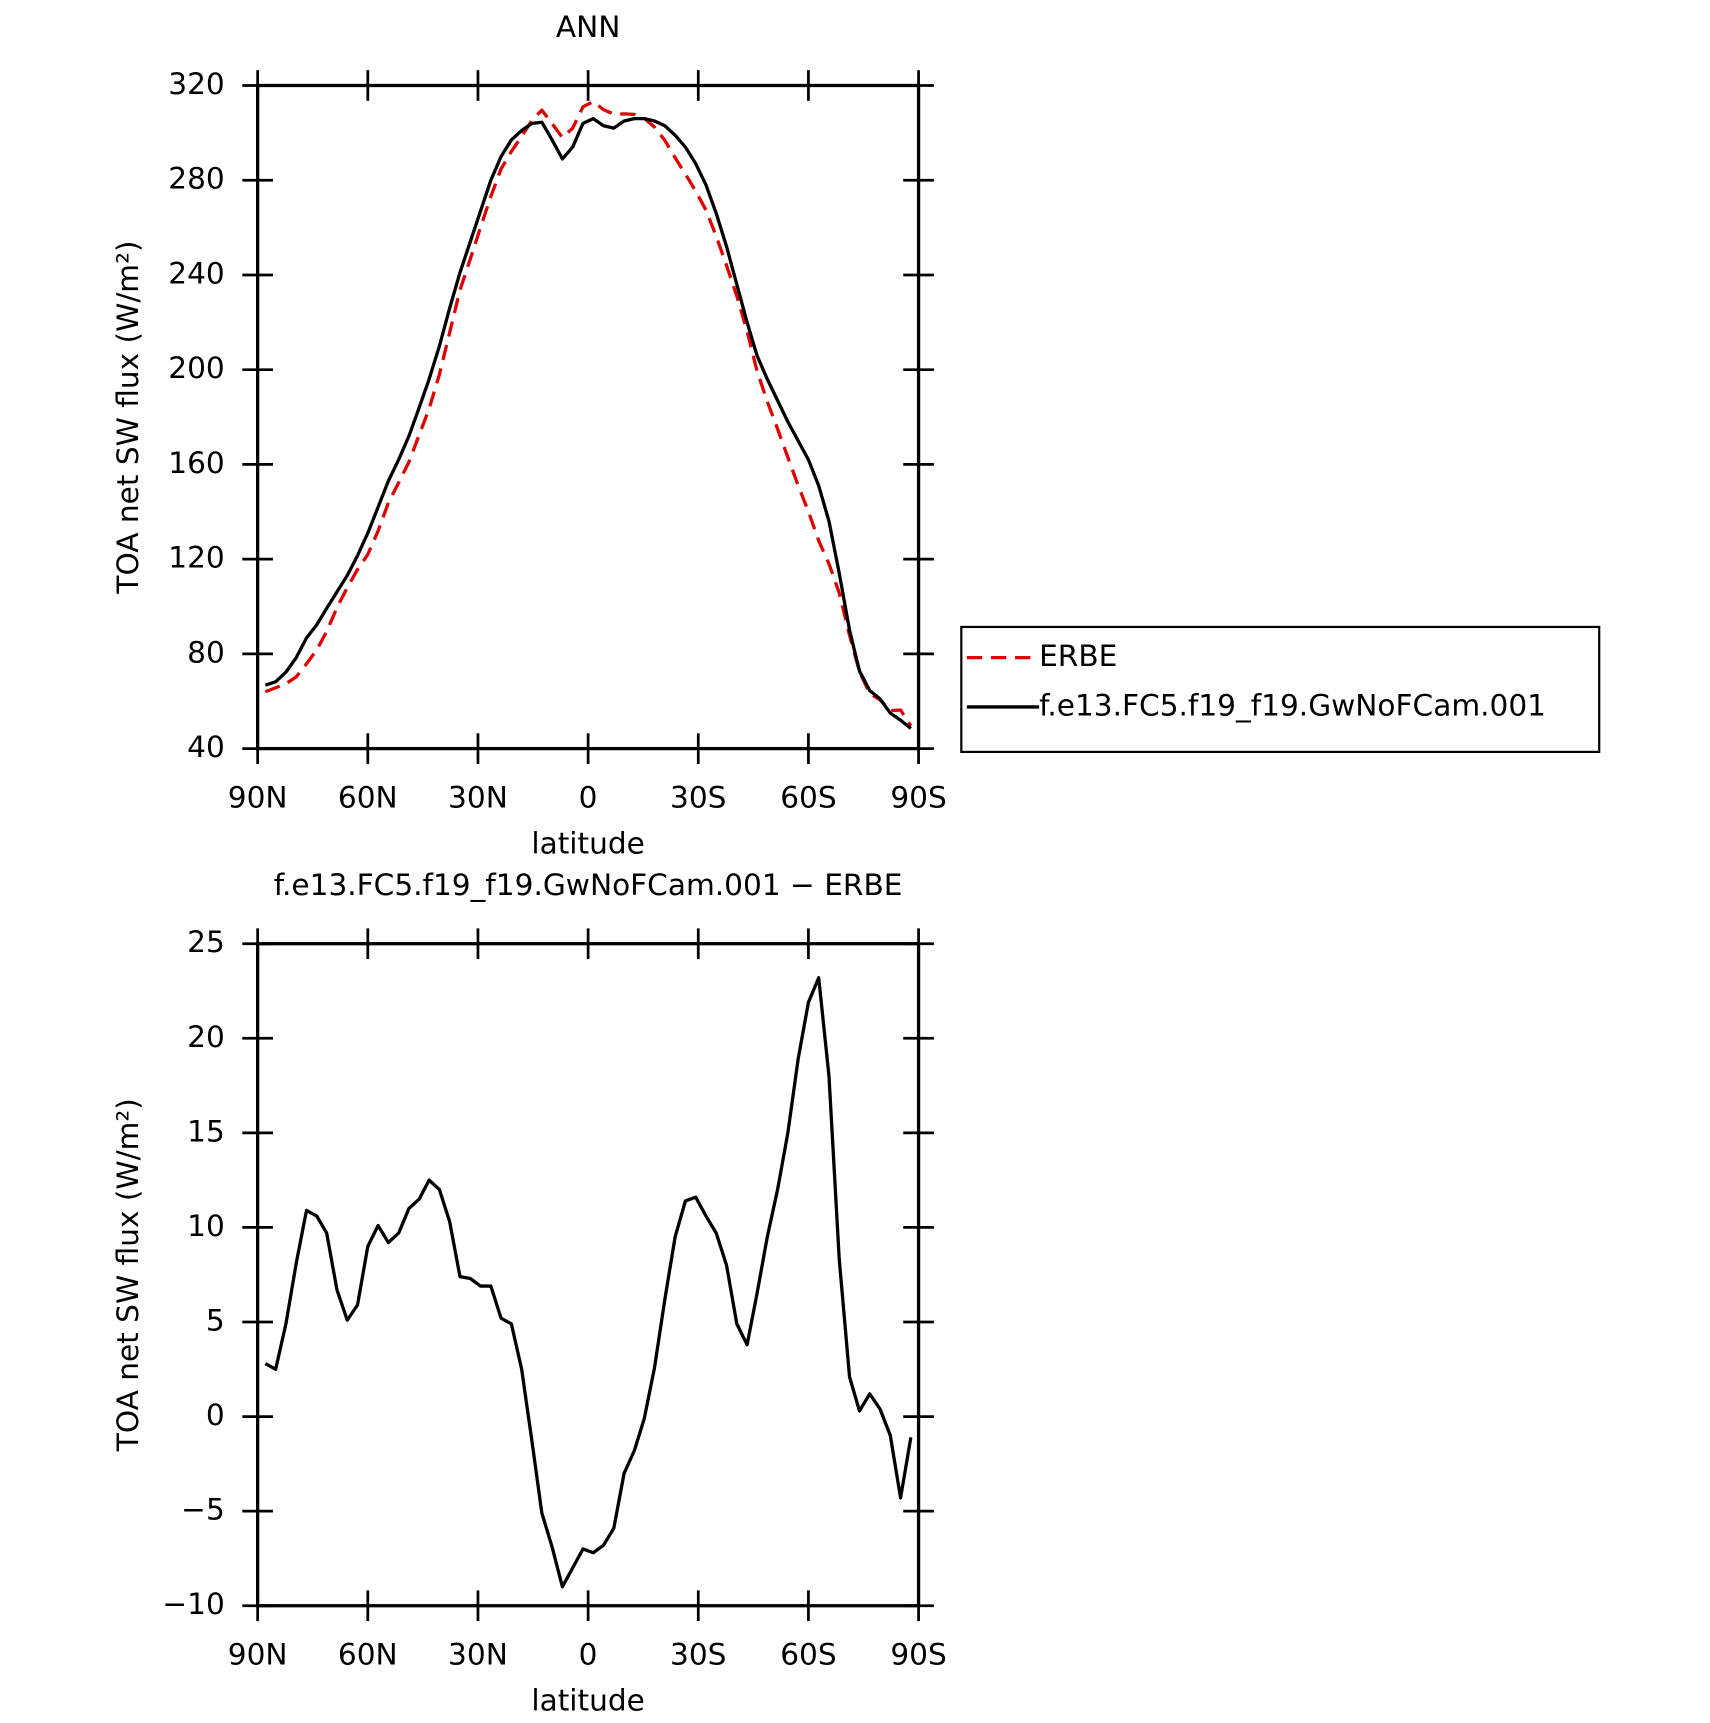 This screenshot has height=1723, width=1710. I want to click on y-tick-label: 15, so click(206, 1131).